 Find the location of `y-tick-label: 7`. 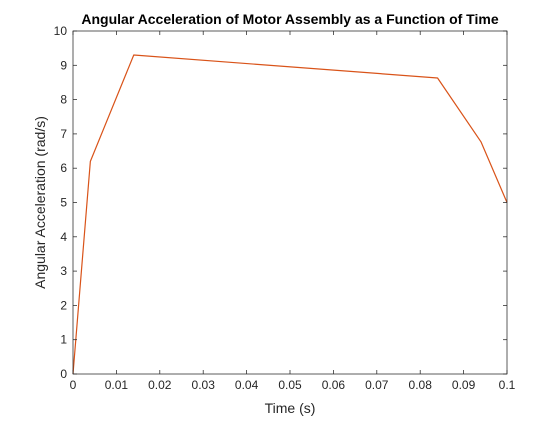

y-tick-label: 7 is located at coordinates (63, 134).